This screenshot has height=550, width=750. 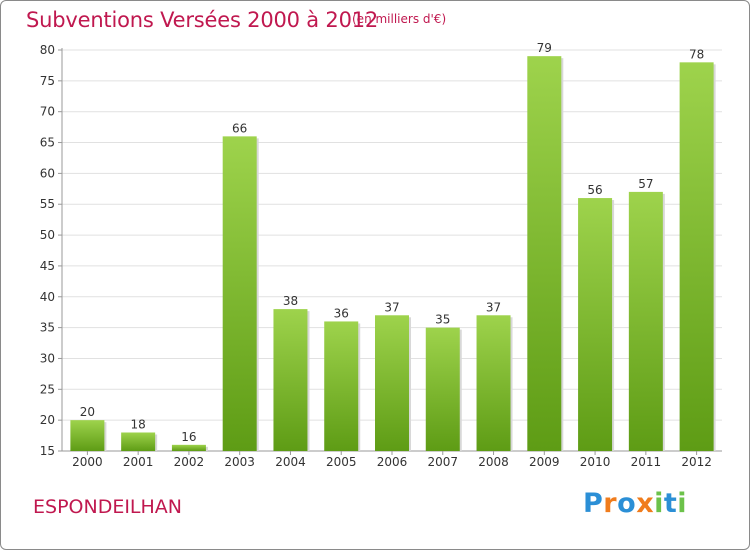 I want to click on y-tick-label: 75, so click(x=47, y=81).